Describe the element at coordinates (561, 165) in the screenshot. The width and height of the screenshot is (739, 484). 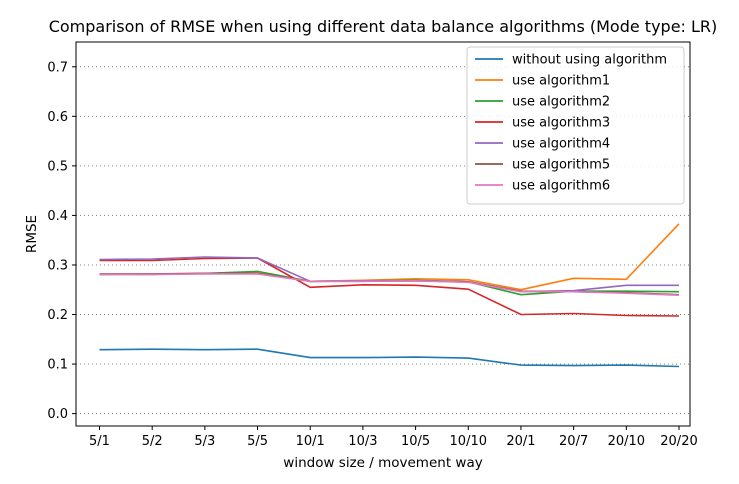
I see `legend-label: use algorithm5` at that location.